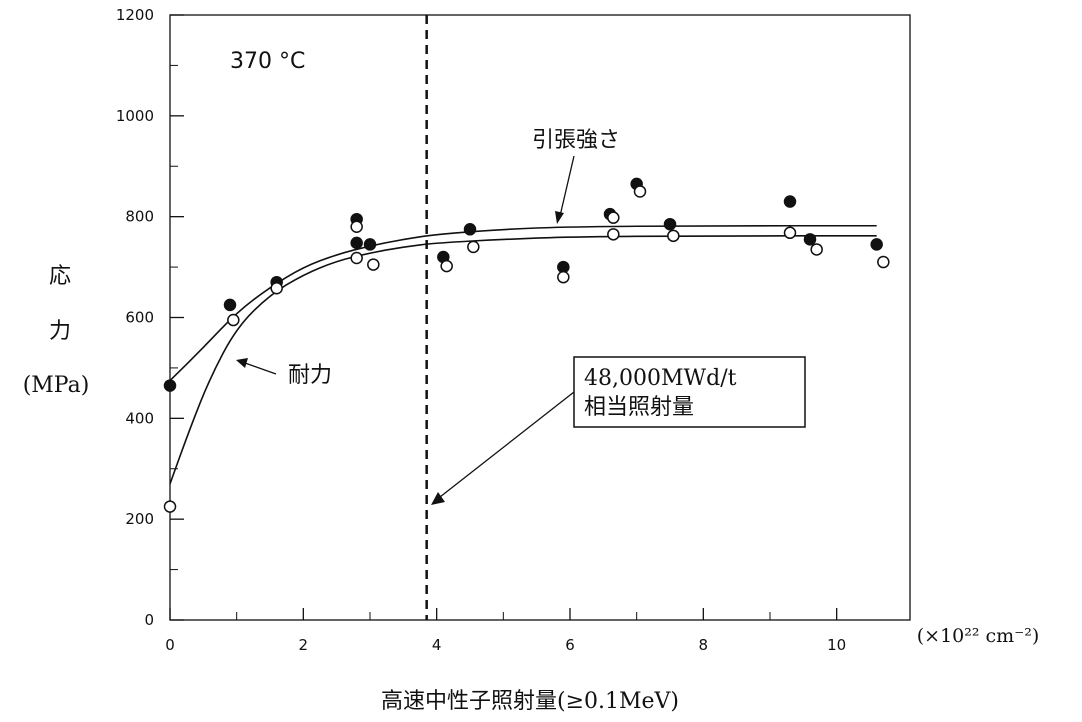 This screenshot has width=1082, height=722. What do you see at coordinates (310, 375) in the screenshot?
I see `yield-strength-label: 耐力` at bounding box center [310, 375].